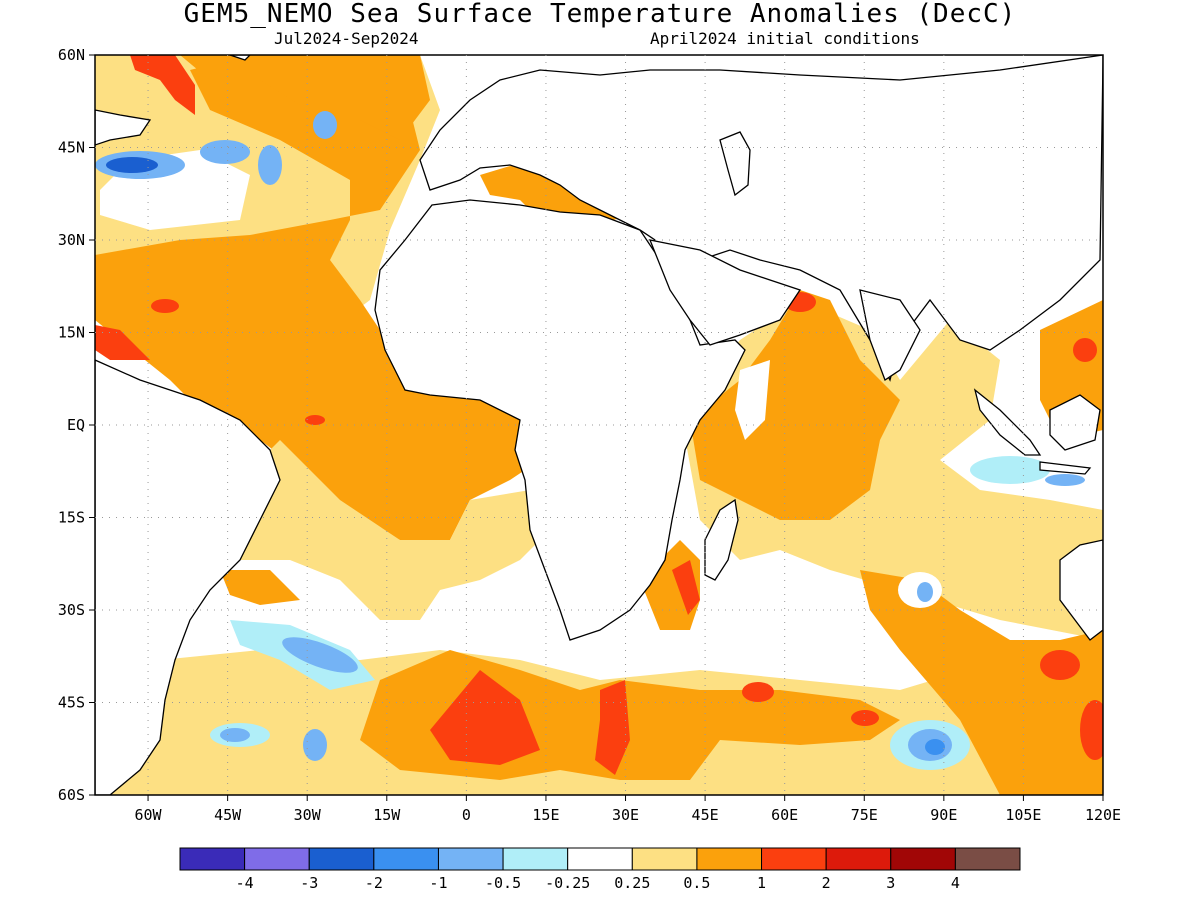 The height and width of the screenshot is (900, 1200). What do you see at coordinates (1060, 665) in the screenshot?
I see `anomaly-spot-austr-red` at bounding box center [1060, 665].